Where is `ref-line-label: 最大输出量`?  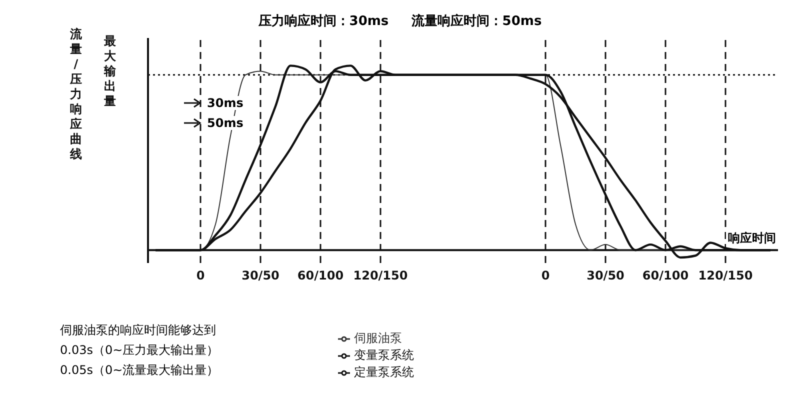
ref-line-label: 最大输出量 is located at coordinates (110, 71).